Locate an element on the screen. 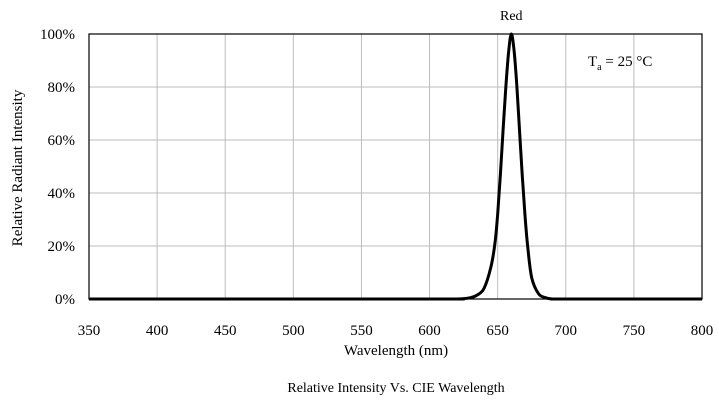 This screenshot has height=404, width=719. annotation-subscript: a is located at coordinates (599, 67).